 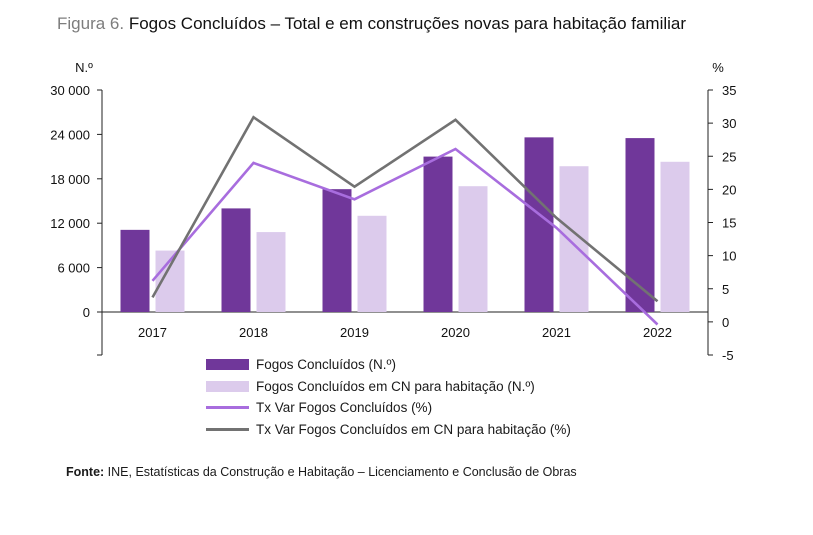 I want to click on x-axis-tick-label: 2021, so click(x=556, y=332).